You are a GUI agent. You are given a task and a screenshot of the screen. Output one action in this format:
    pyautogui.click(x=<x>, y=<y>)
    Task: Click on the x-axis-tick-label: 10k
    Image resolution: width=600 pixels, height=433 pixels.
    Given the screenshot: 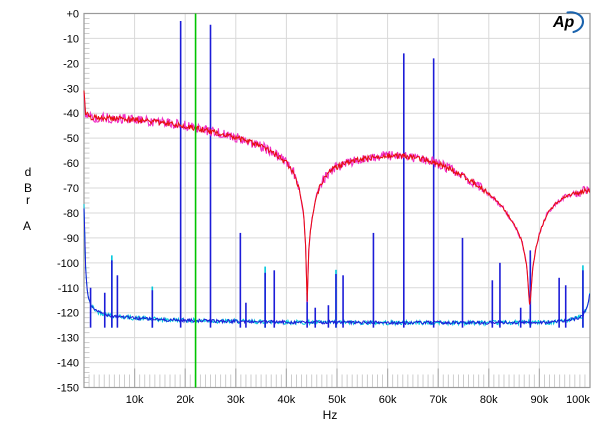 What is the action you would take?
    pyautogui.click(x=135, y=400)
    